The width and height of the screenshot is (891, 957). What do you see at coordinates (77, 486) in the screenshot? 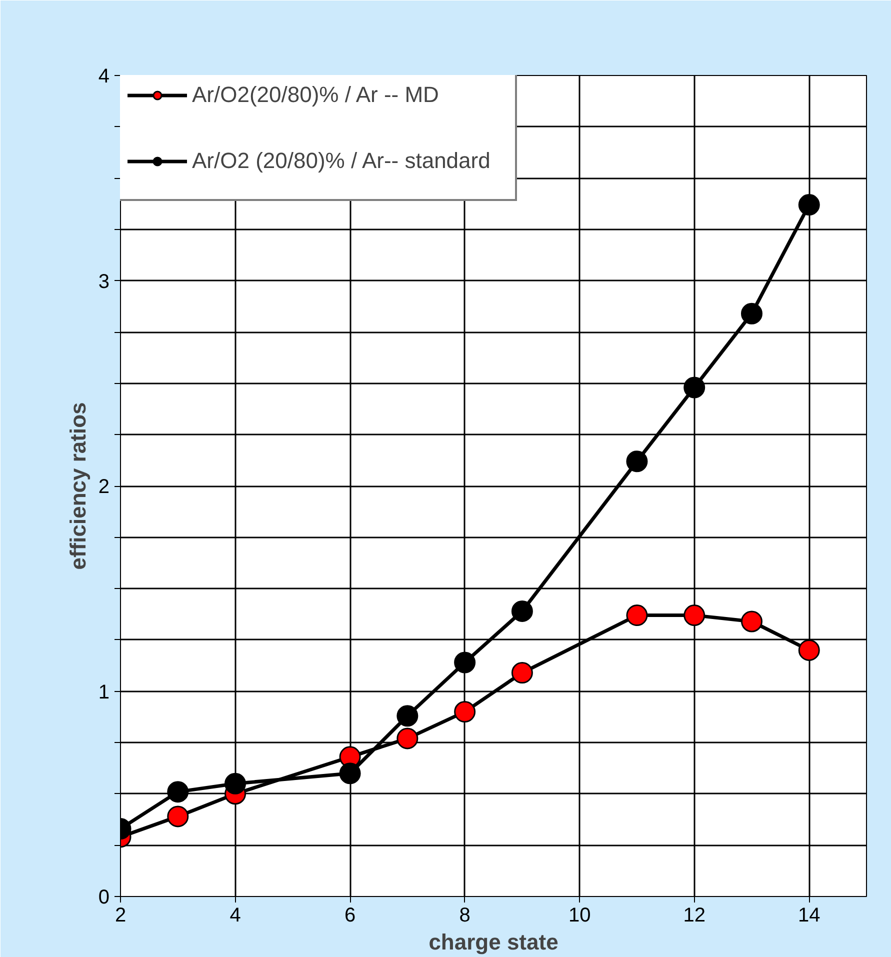
I see `y-axis-title: efficiency ratios` at bounding box center [77, 486].